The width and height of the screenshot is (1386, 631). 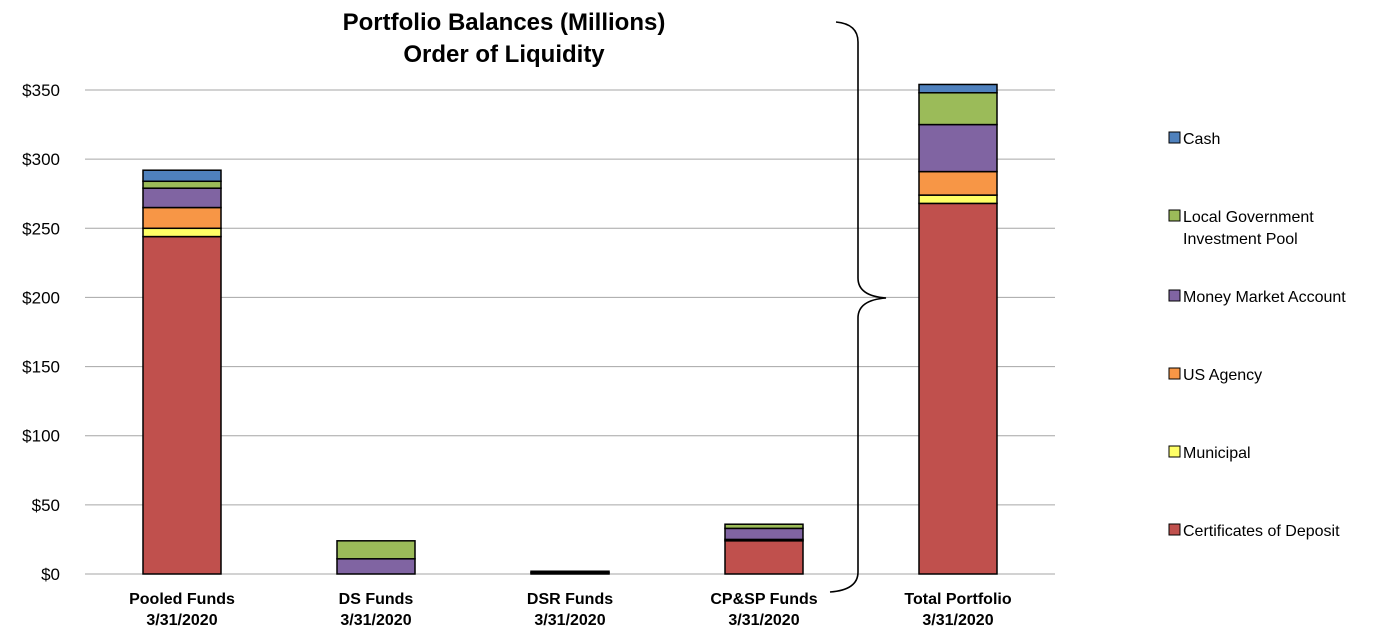 I want to click on y-tick-label: $300, so click(x=41, y=159).